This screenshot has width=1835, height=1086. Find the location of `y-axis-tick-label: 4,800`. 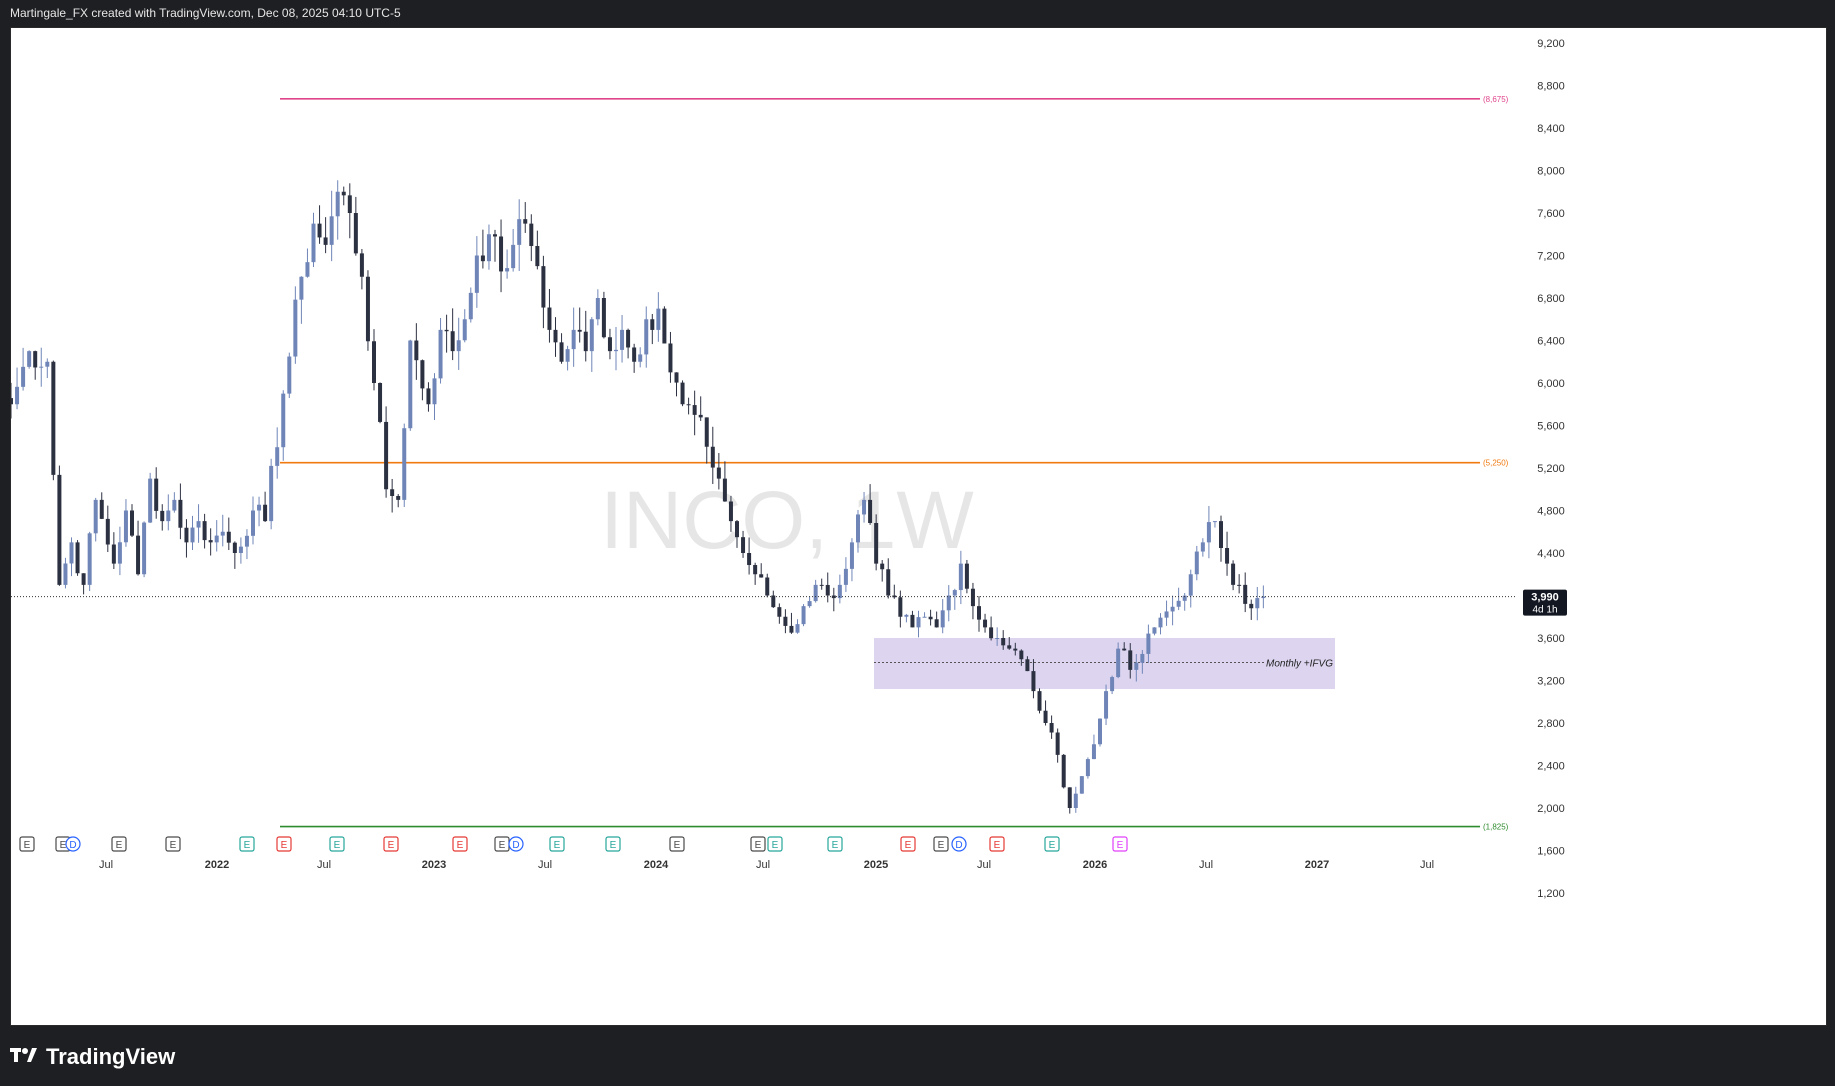

y-axis-tick-label: 4,800 is located at coordinates (1551, 512).